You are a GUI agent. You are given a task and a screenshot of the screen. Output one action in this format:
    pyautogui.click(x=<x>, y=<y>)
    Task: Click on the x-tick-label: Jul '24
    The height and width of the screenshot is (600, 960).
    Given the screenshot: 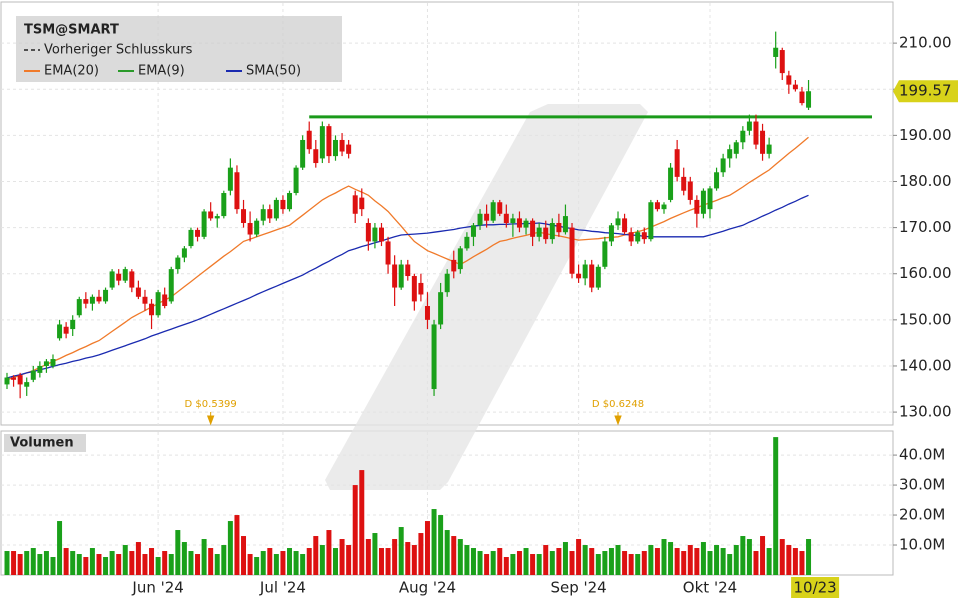 What is the action you would take?
    pyautogui.click(x=282, y=588)
    